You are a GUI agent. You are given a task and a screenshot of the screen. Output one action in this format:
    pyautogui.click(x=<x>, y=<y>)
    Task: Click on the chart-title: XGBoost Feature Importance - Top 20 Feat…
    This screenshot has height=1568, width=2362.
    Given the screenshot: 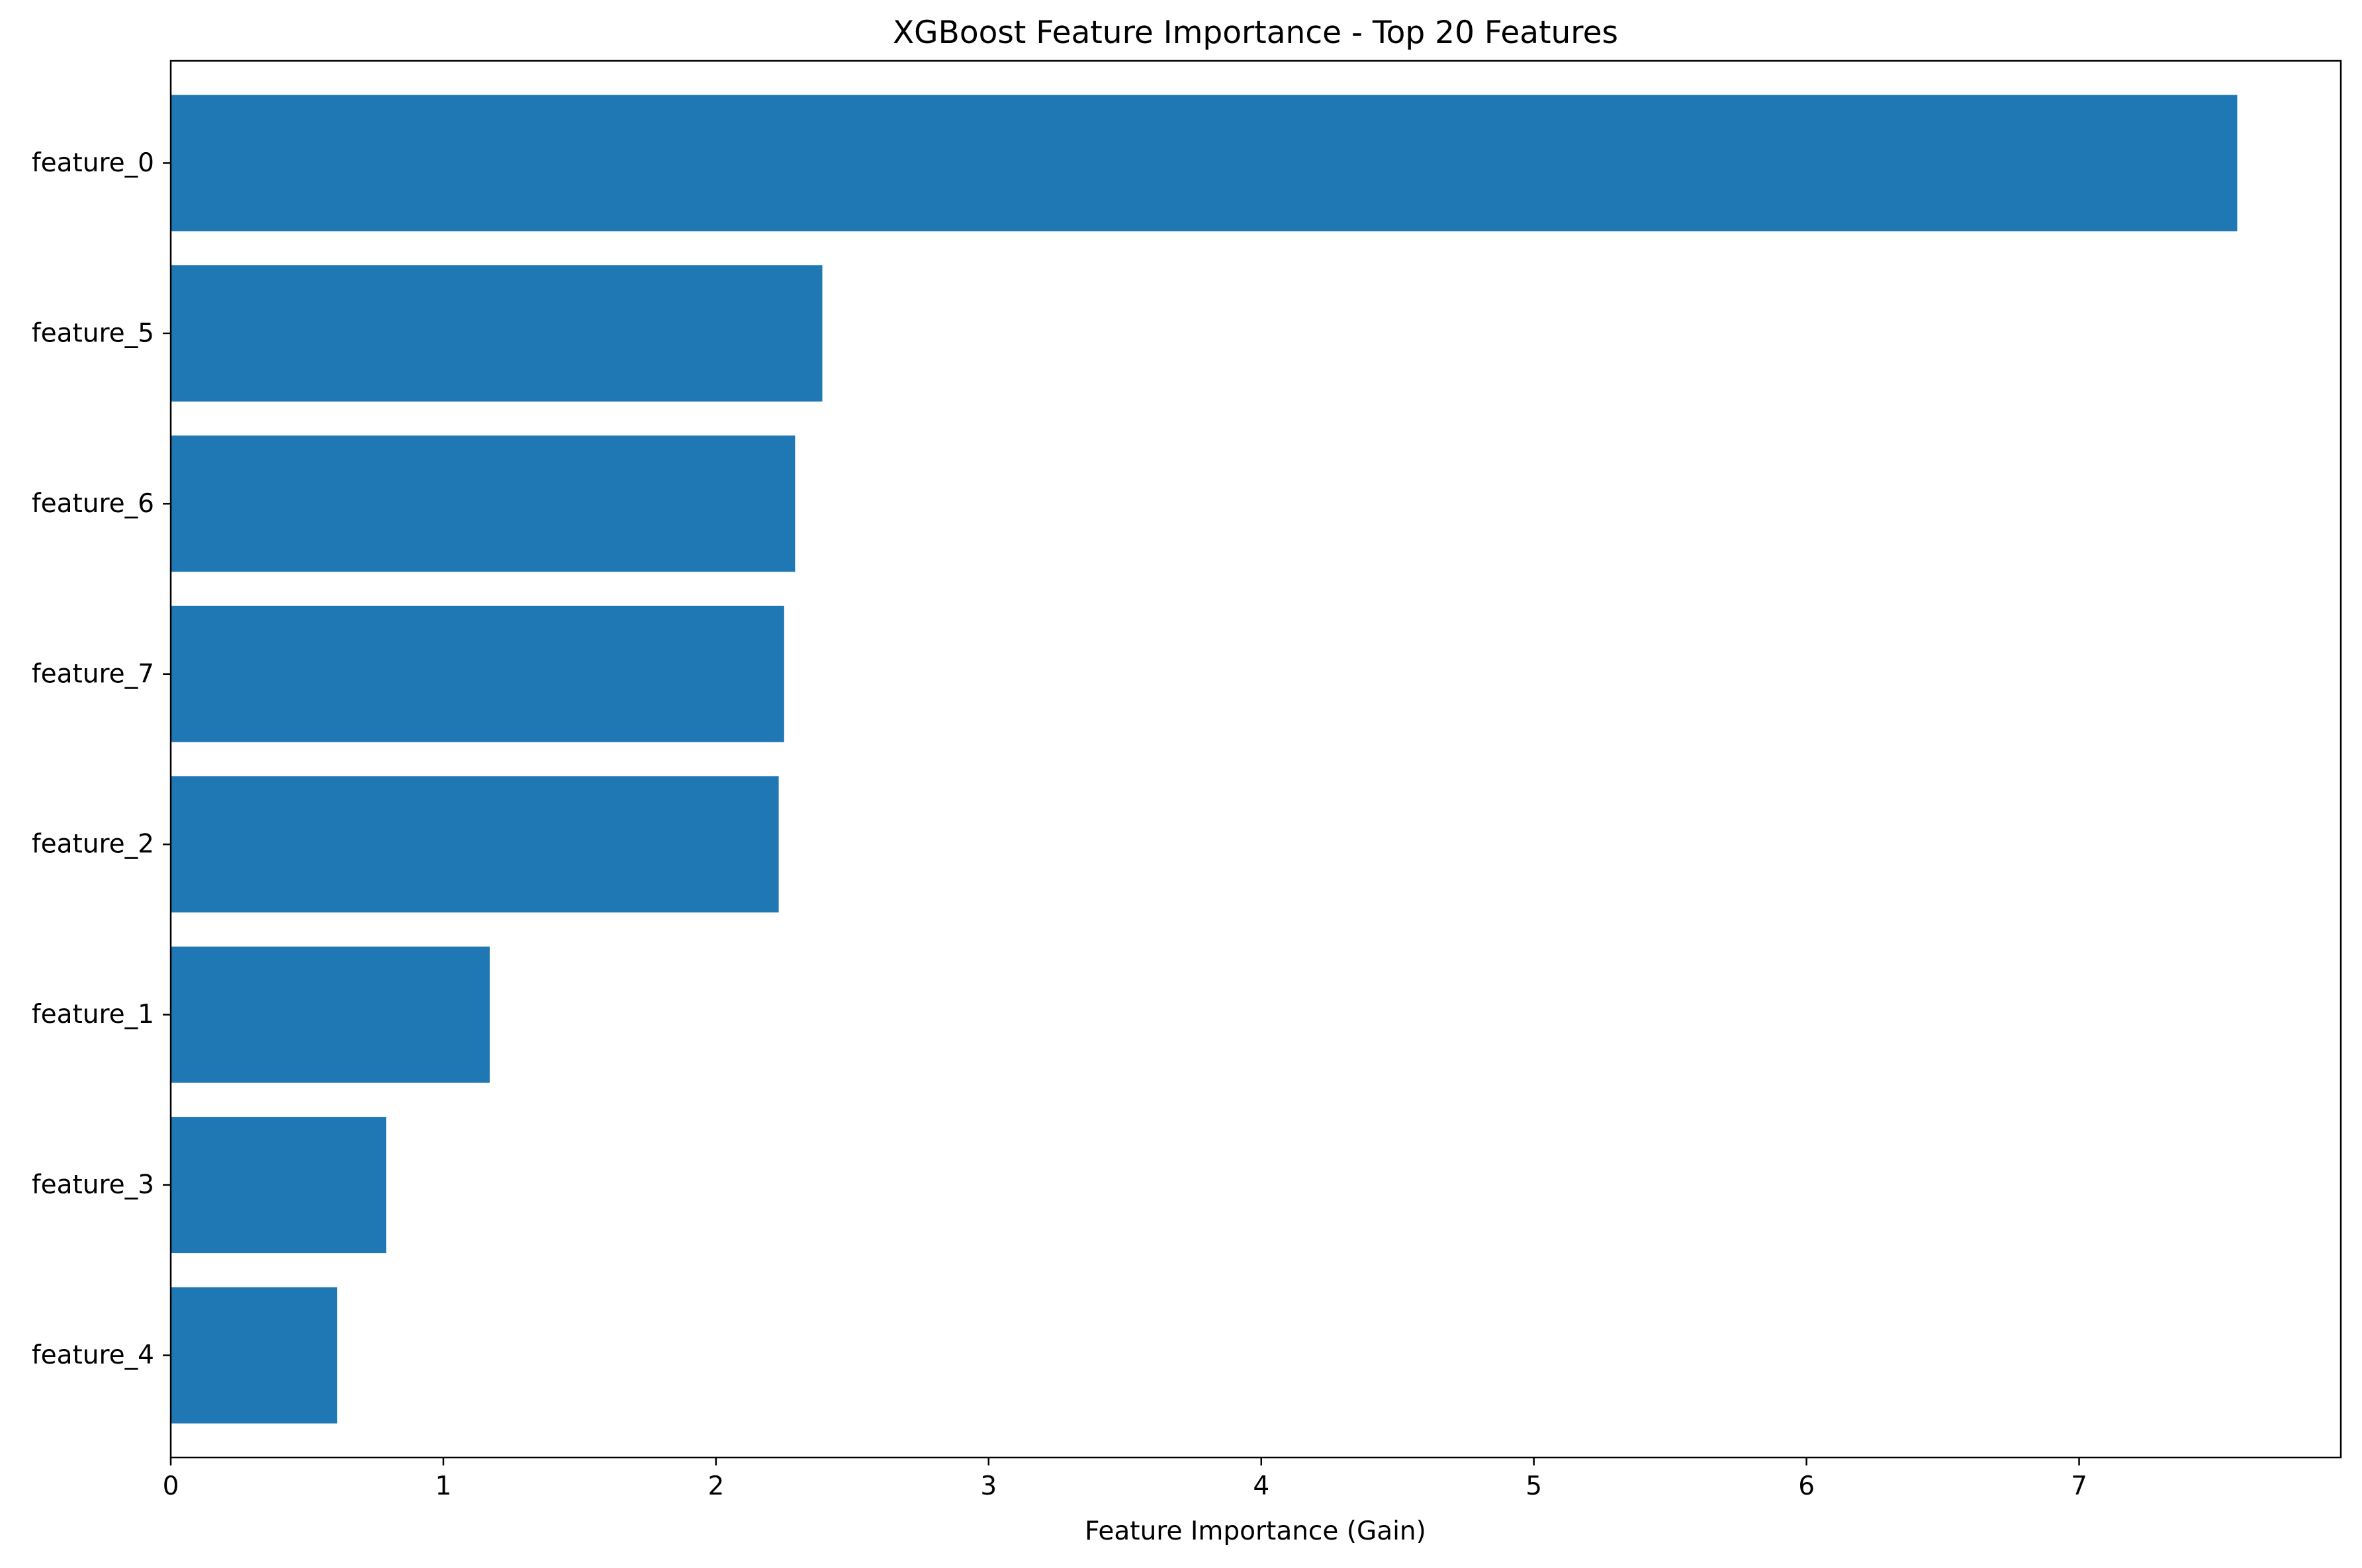 What is the action you would take?
    pyautogui.click(x=1255, y=33)
    